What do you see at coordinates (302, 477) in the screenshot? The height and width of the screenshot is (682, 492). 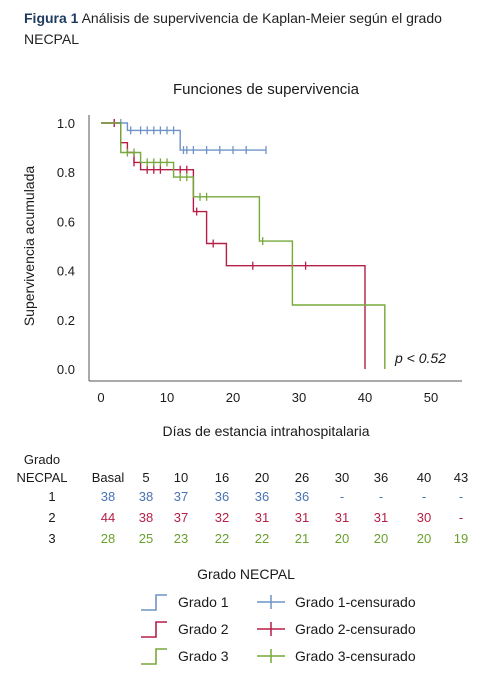 I see `risk-table-column-header: 26` at bounding box center [302, 477].